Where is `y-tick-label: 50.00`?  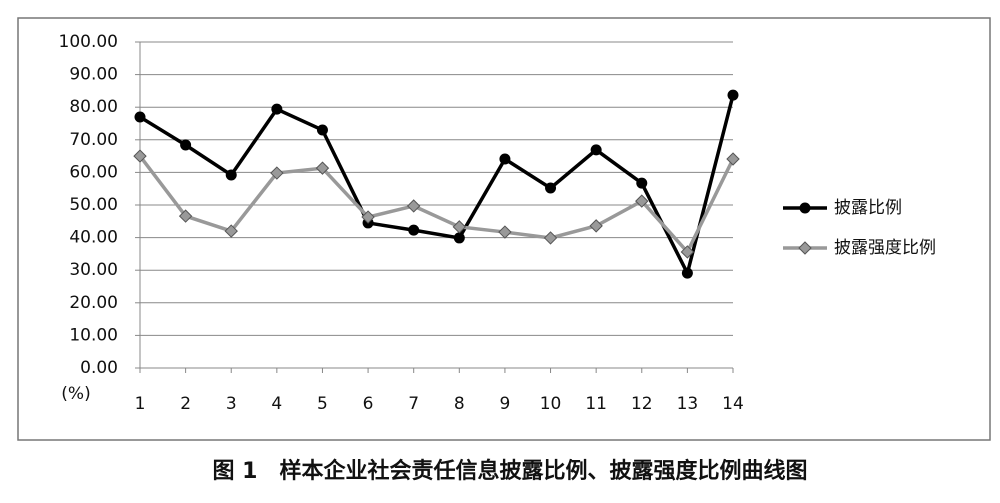
y-tick-label: 50.00 is located at coordinates (93, 205).